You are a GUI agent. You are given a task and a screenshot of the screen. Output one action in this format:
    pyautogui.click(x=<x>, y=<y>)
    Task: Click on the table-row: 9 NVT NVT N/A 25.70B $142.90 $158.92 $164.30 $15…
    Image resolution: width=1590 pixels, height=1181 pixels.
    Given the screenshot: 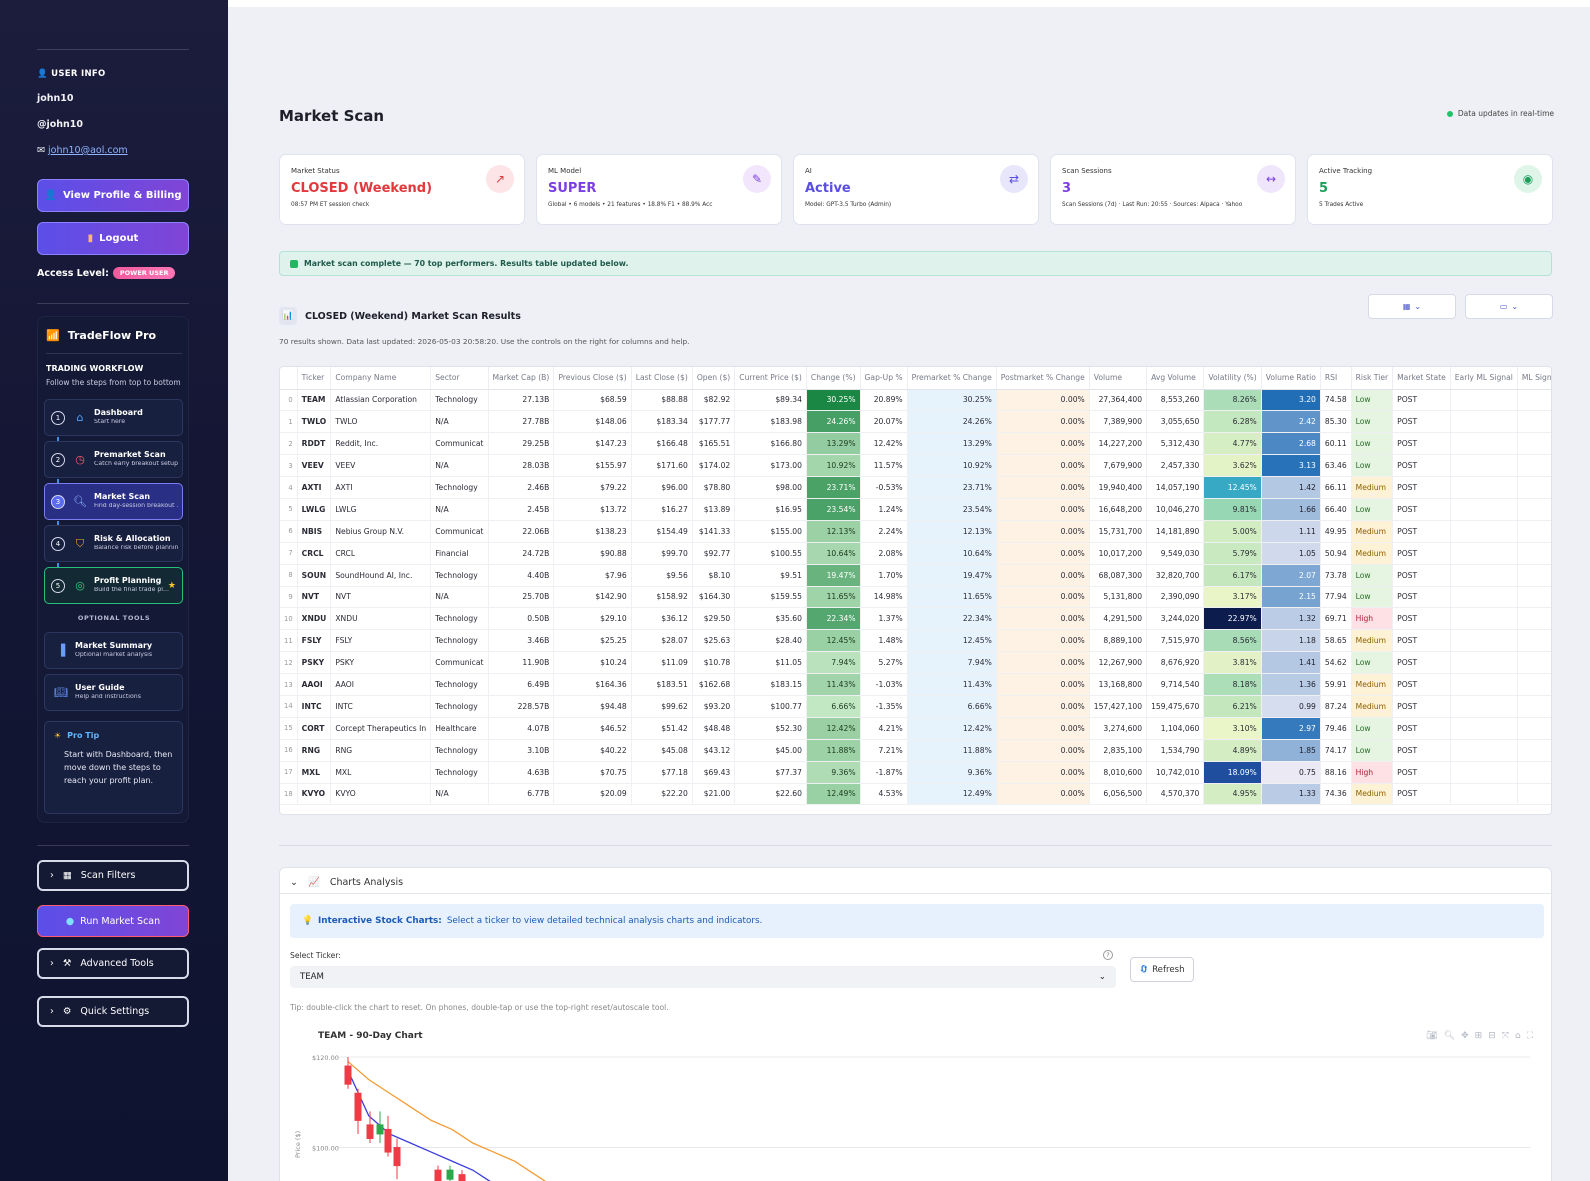 What is the action you would take?
    pyautogui.click(x=915, y=597)
    